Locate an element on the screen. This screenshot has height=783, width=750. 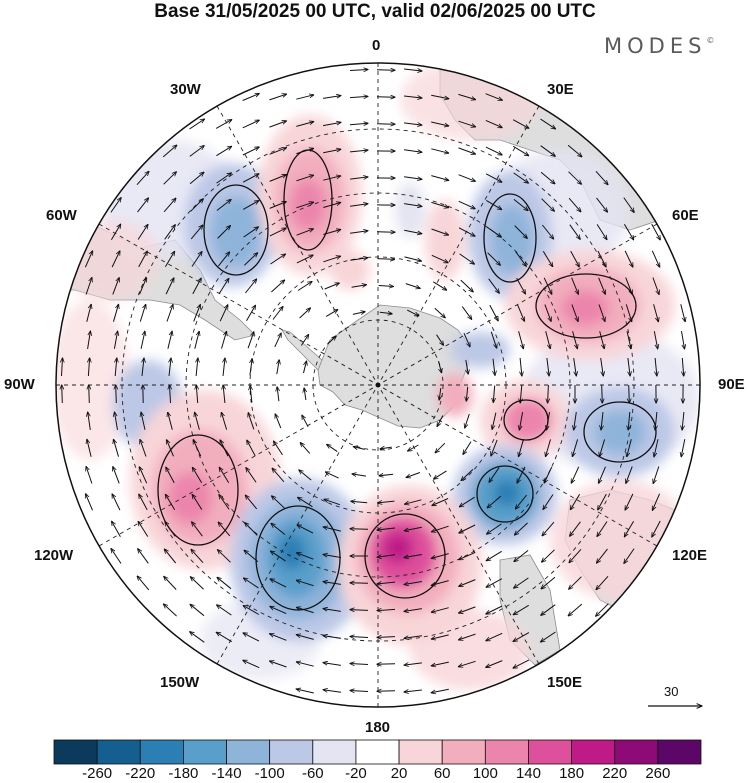
colorbar-tick-label: 20 is located at coordinates (399, 773).